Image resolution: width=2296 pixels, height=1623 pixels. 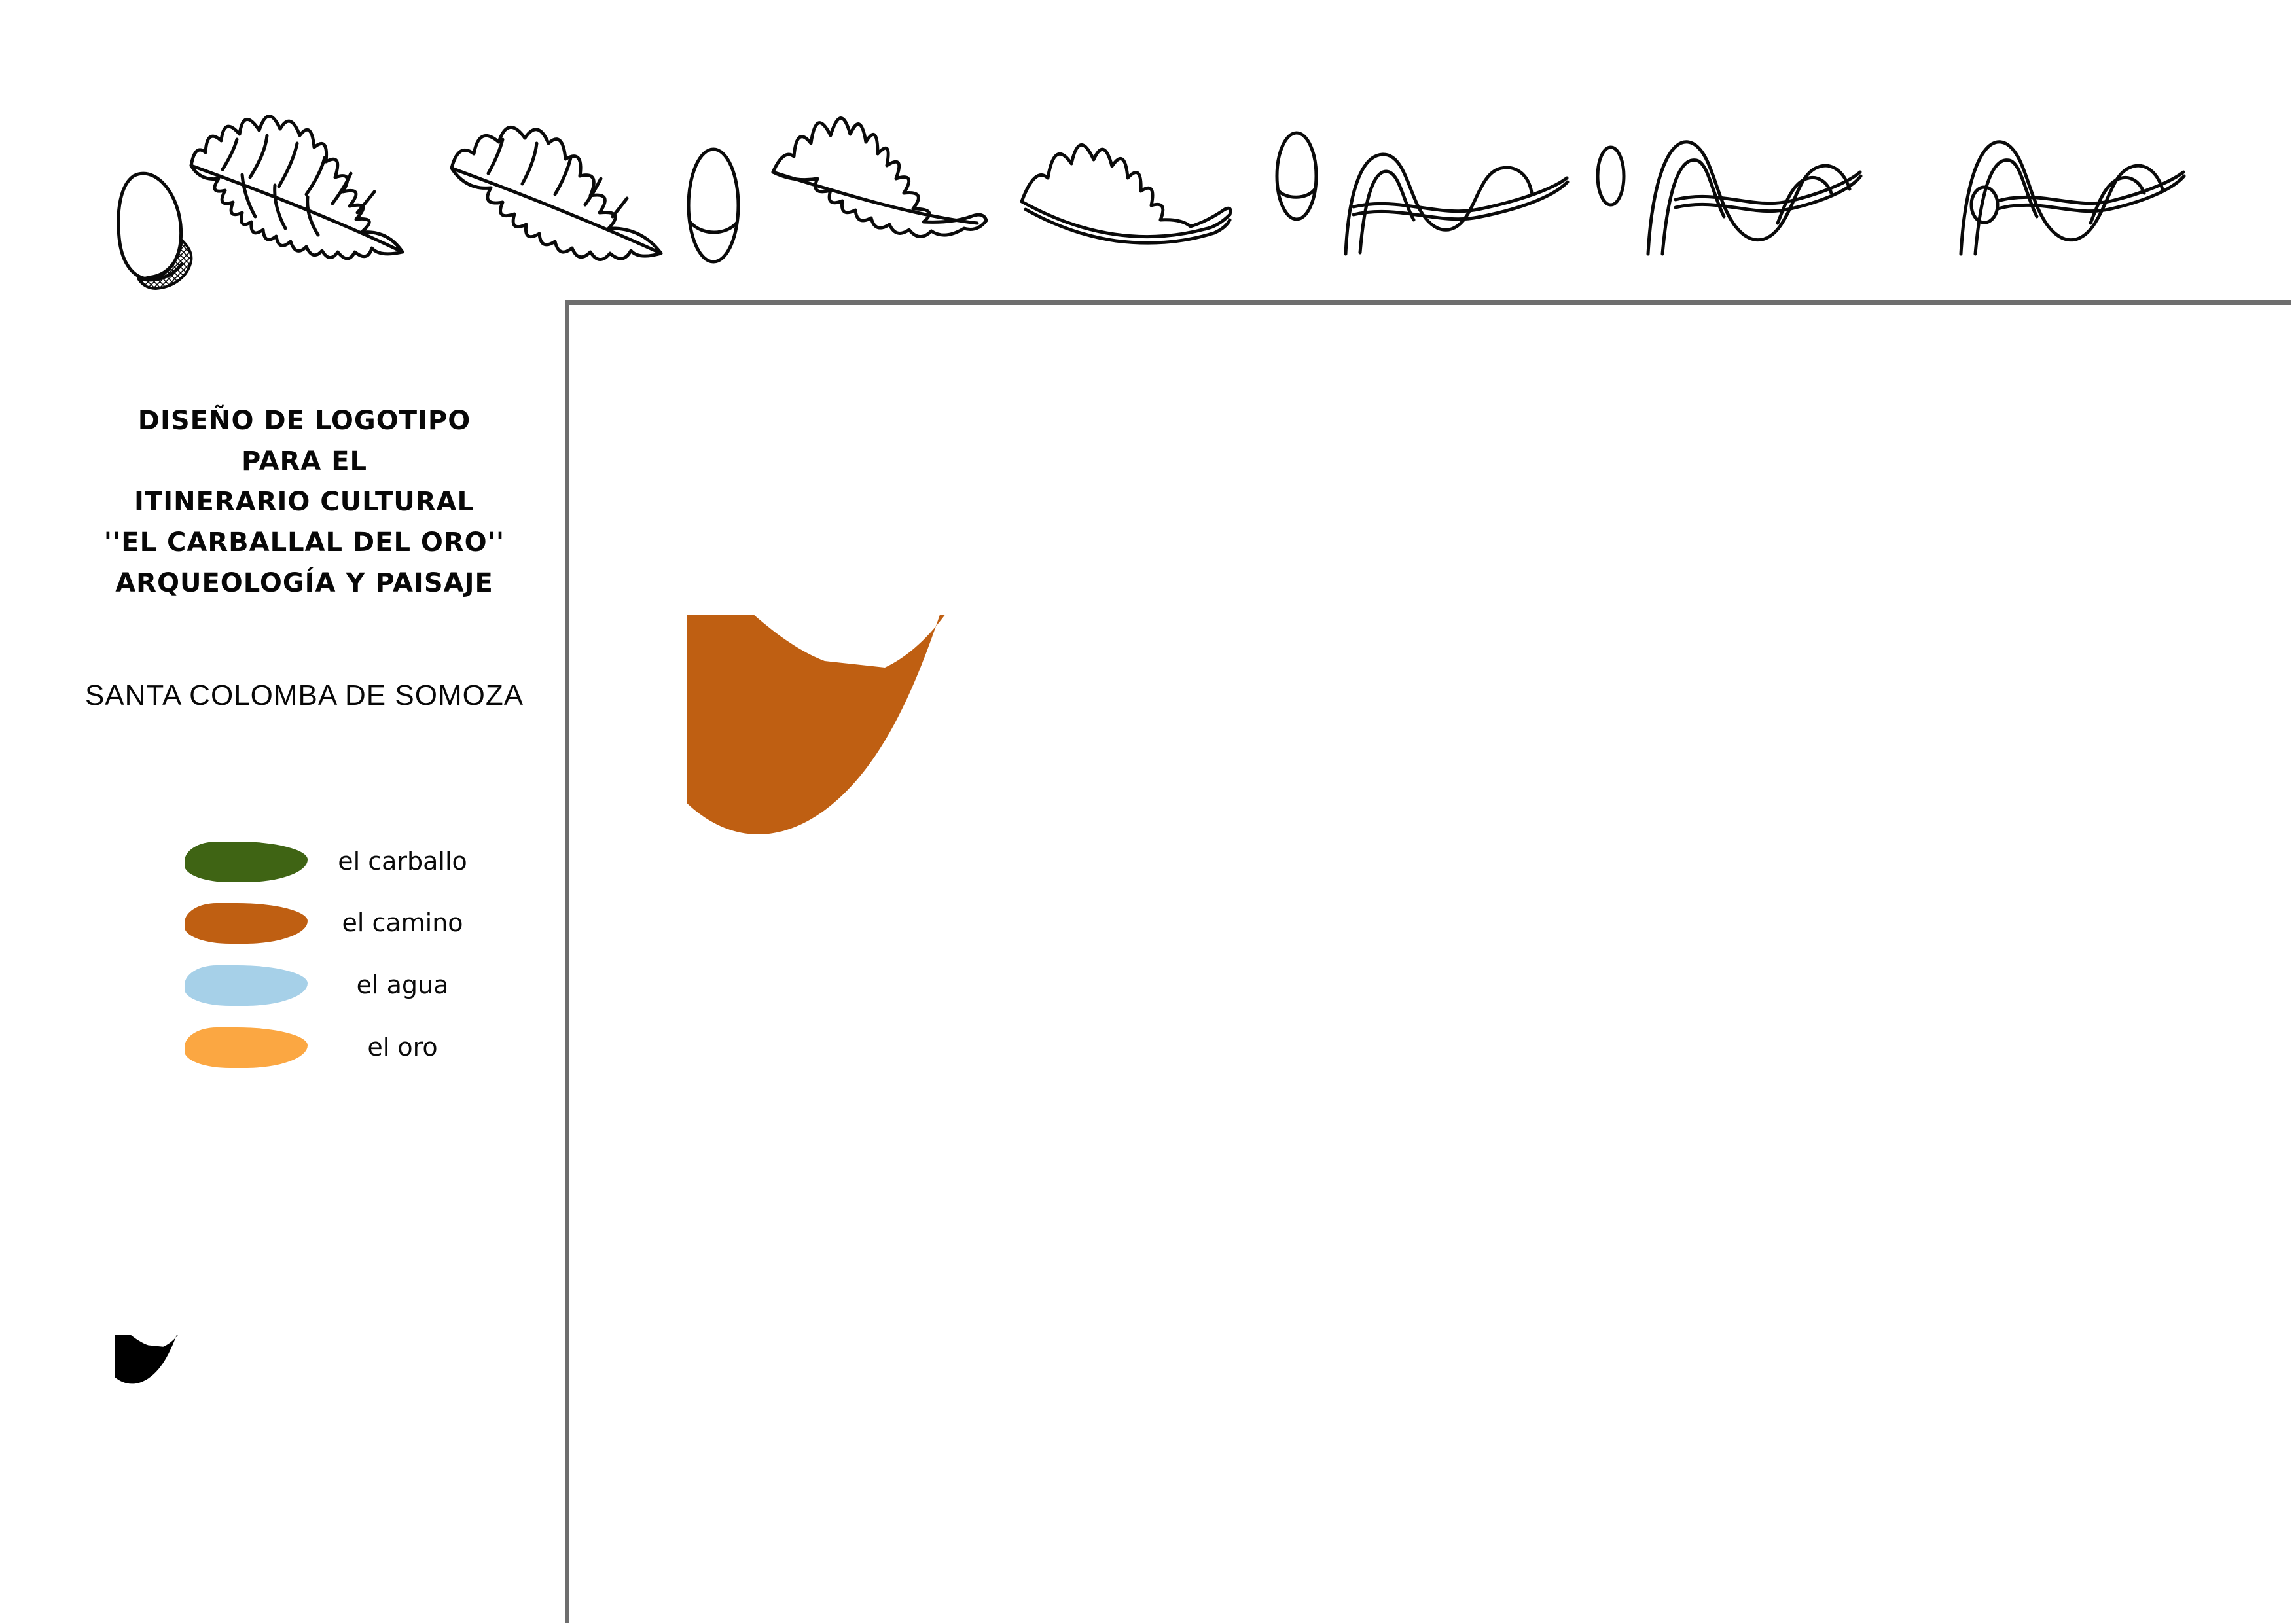 What do you see at coordinates (304, 583) in the screenshot?
I see `title-line: ARQUEOLOGÍA Y PAISAJE` at bounding box center [304, 583].